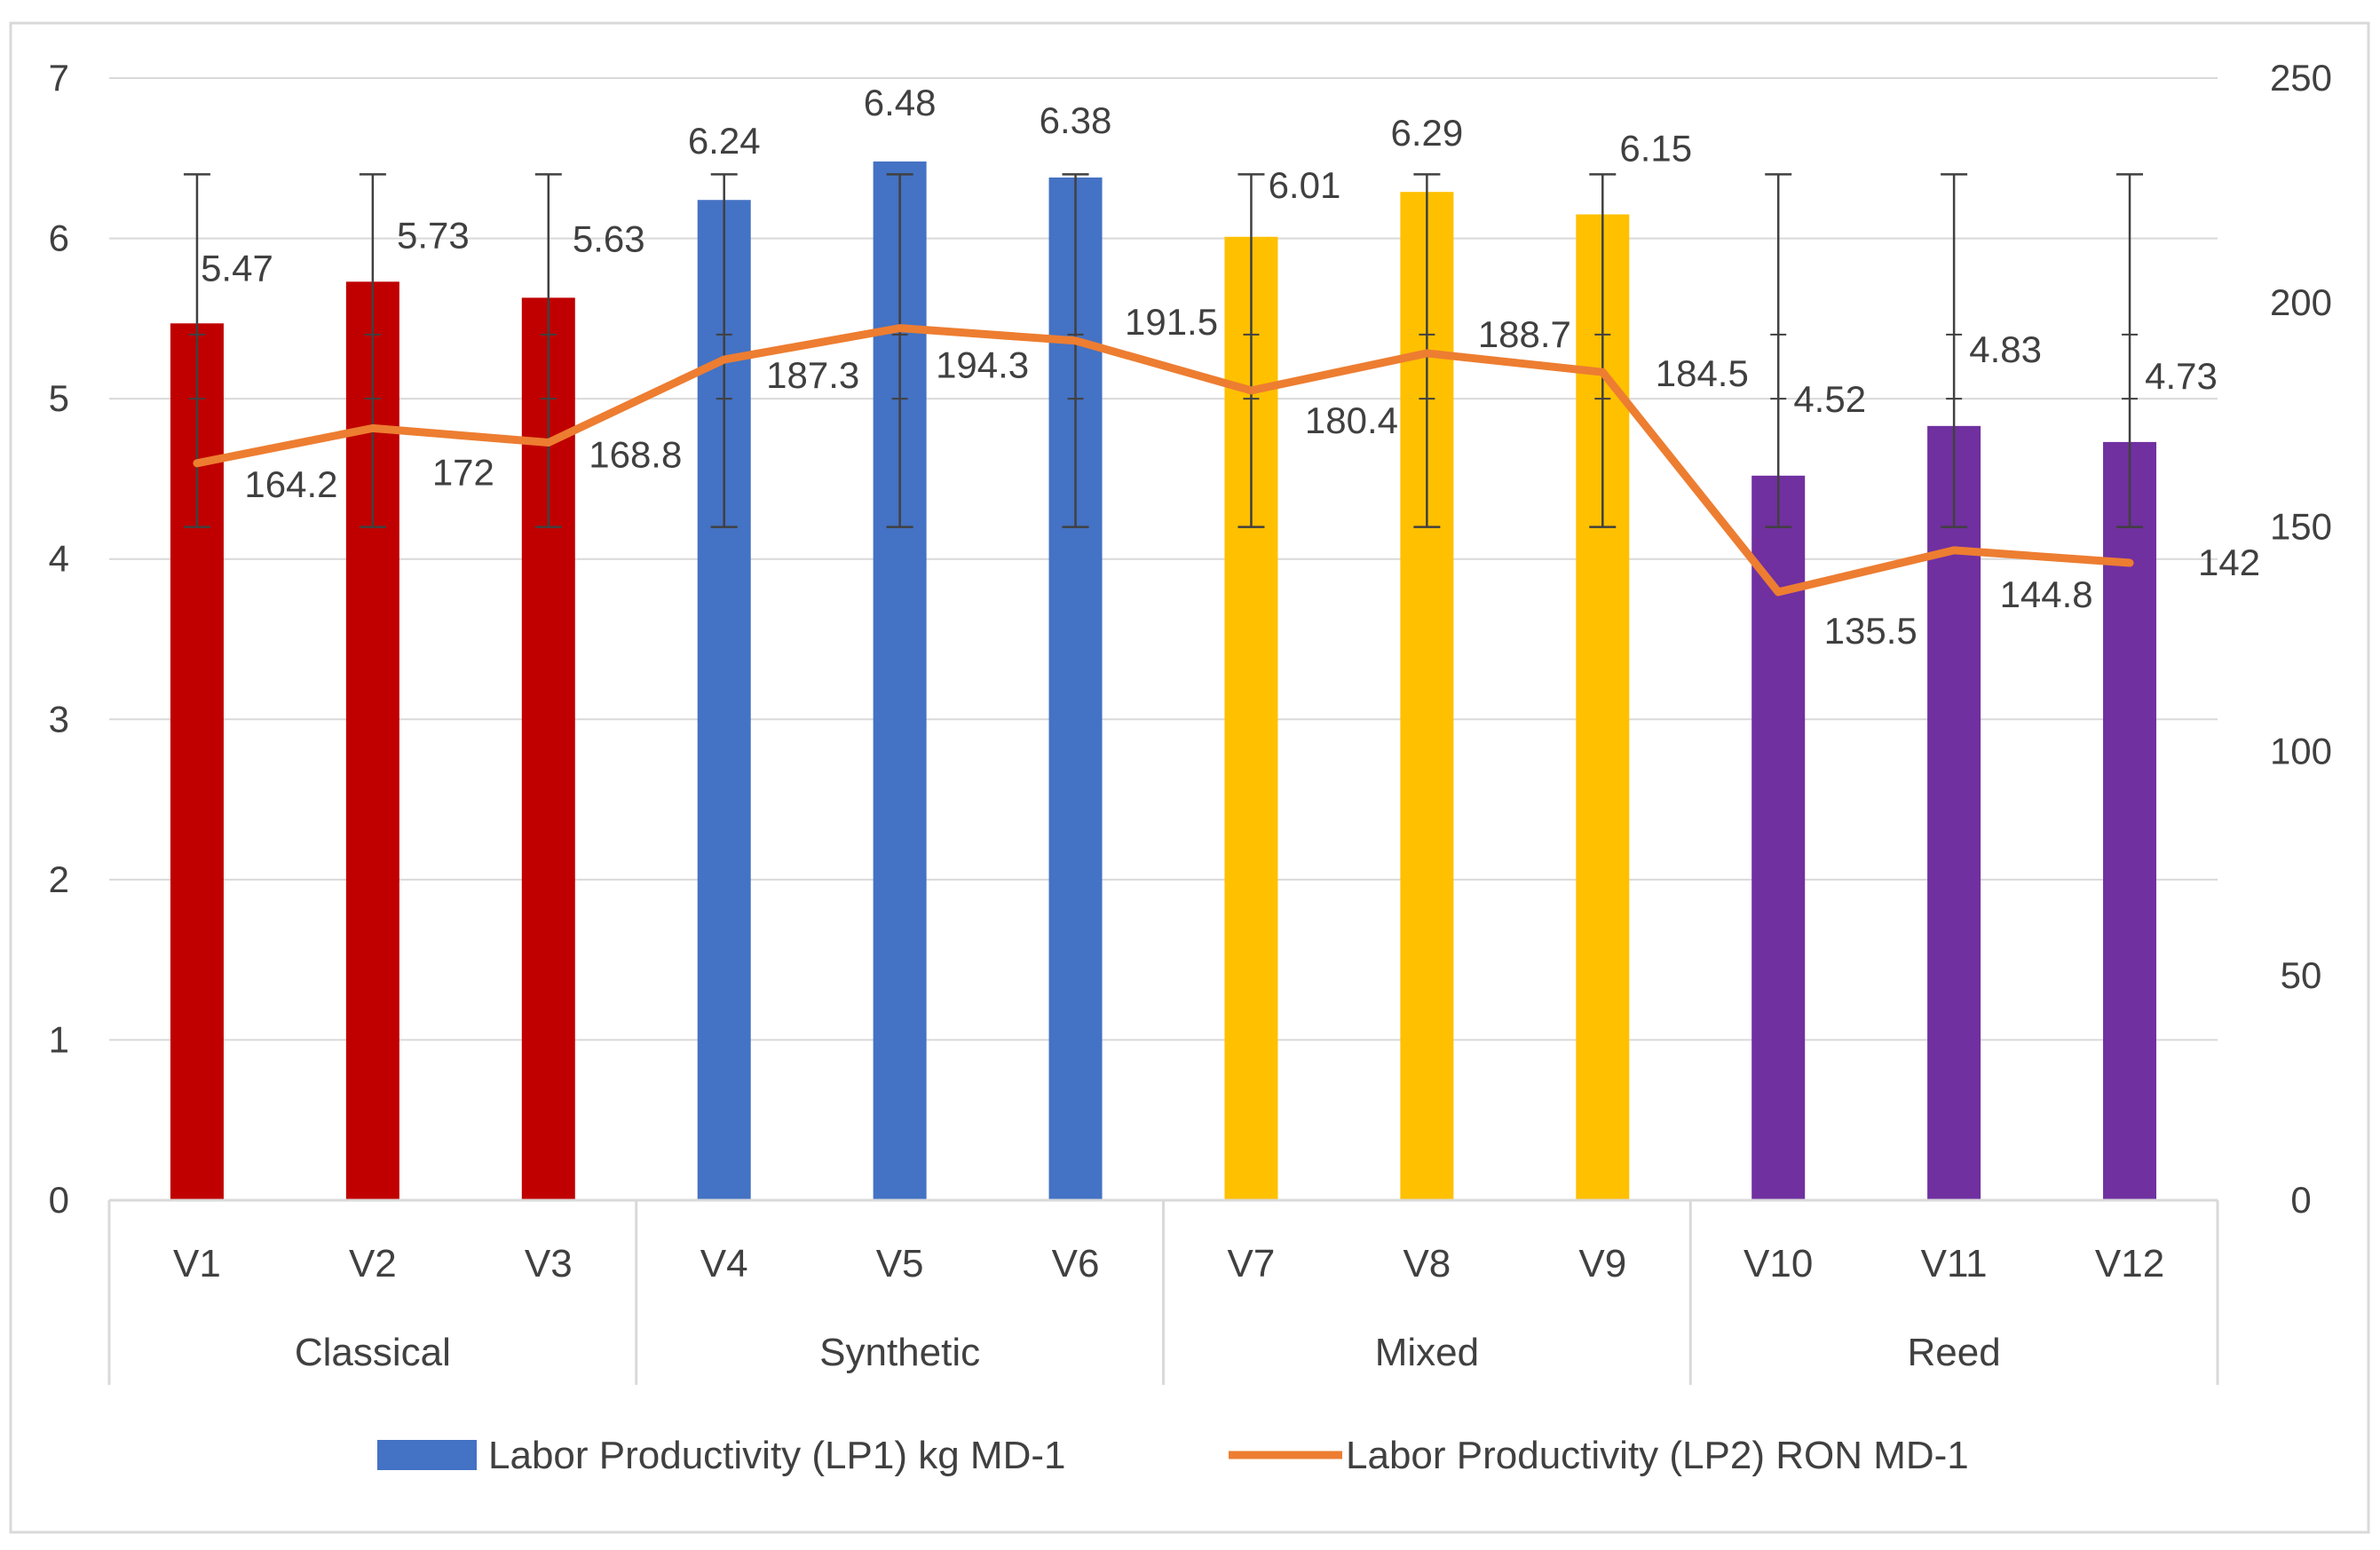 The width and height of the screenshot is (2380, 1550). I want to click on category-label-V4: V4, so click(724, 1263).